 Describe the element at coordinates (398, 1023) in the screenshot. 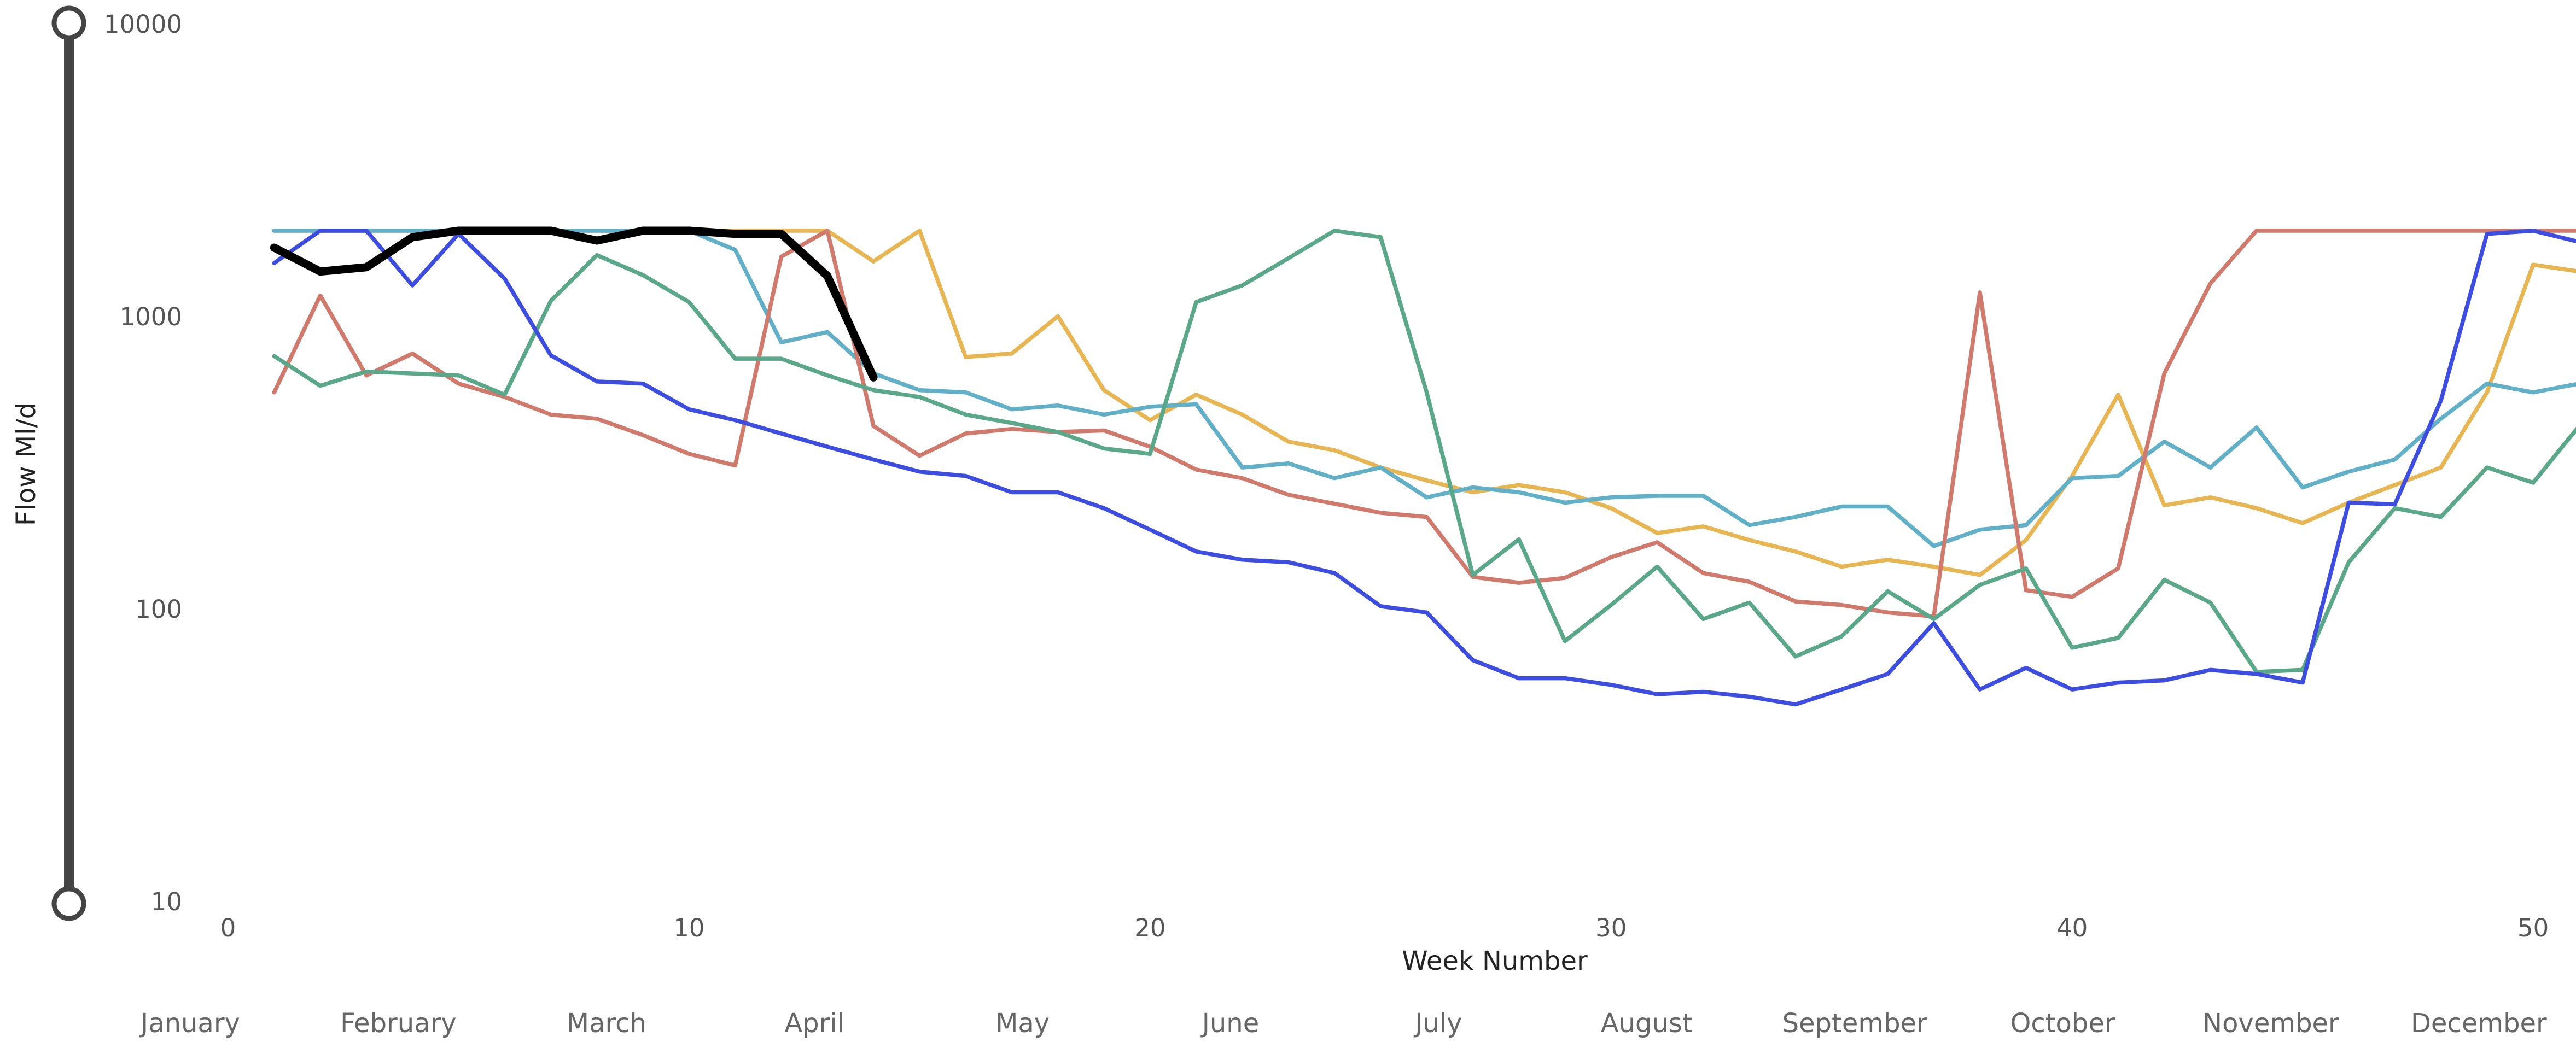

I see `month-label: February` at that location.